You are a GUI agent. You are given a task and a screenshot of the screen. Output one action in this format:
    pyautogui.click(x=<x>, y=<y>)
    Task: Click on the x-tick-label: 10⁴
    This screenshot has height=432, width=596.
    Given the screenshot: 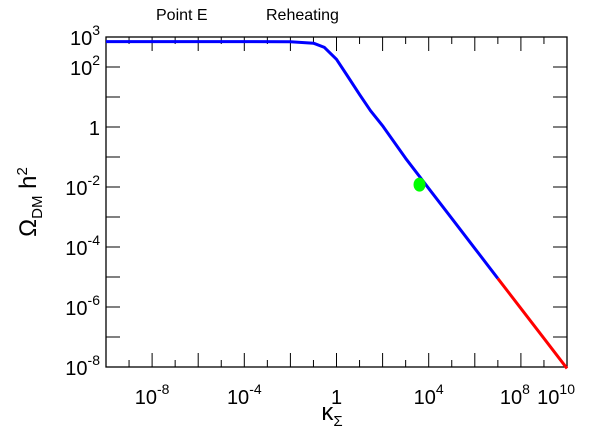 What is the action you would take?
    pyautogui.click(x=429, y=395)
    